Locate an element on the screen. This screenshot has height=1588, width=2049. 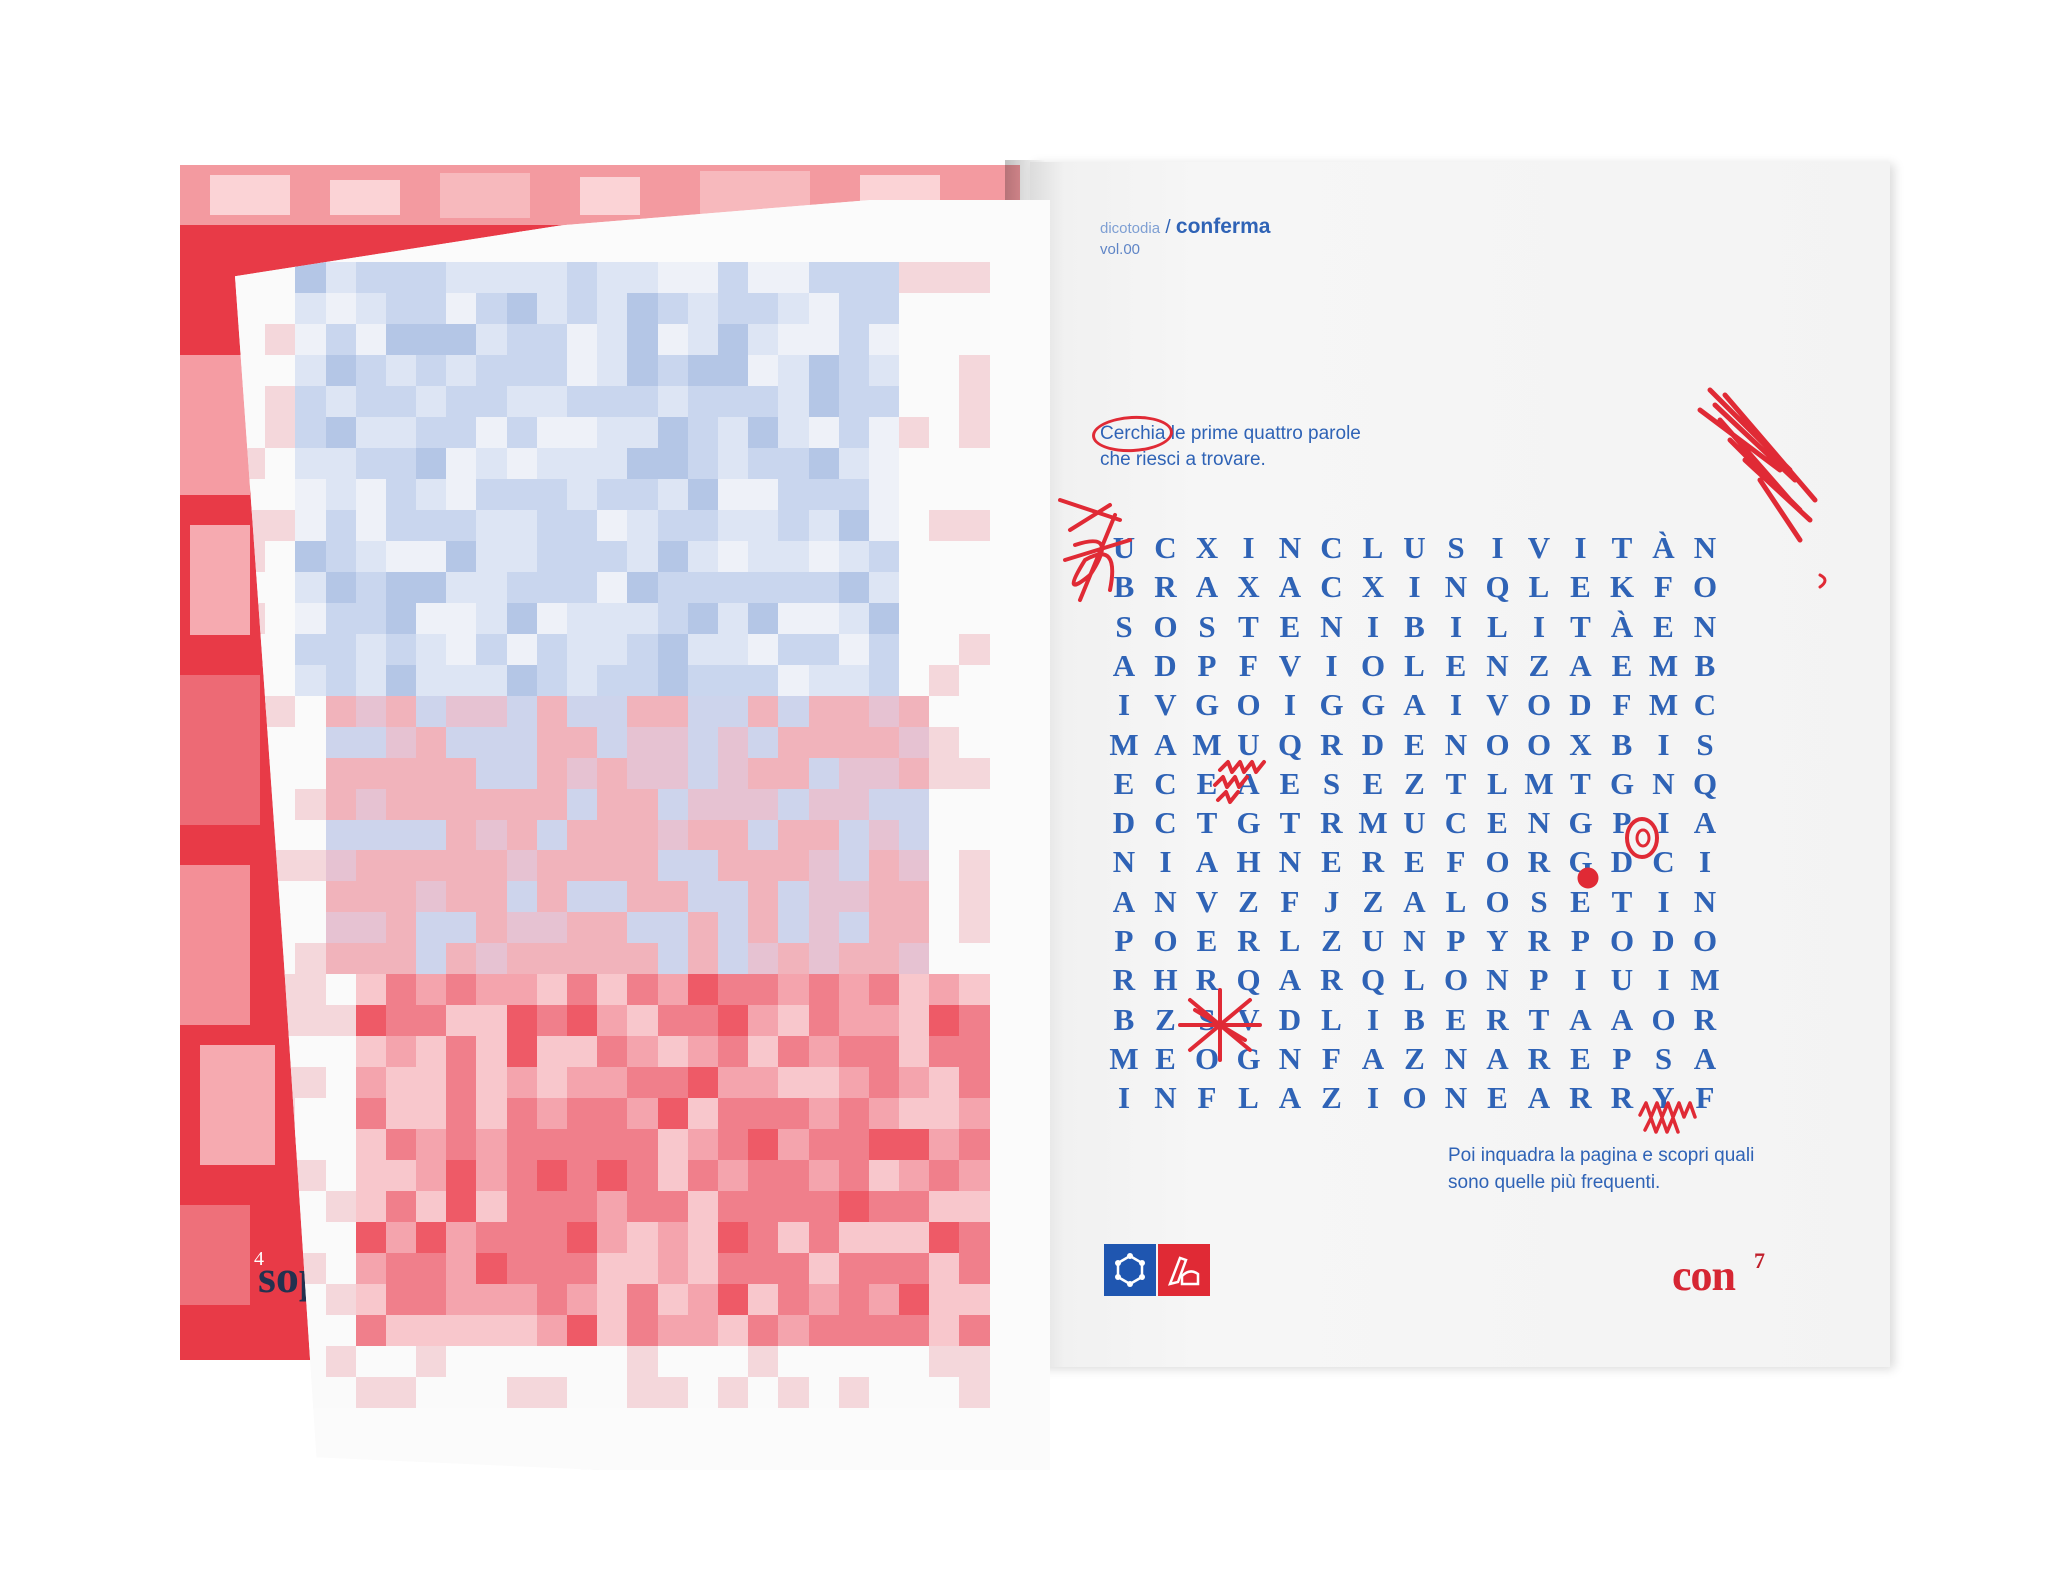
word-search-letter: M is located at coordinates (1124, 744).